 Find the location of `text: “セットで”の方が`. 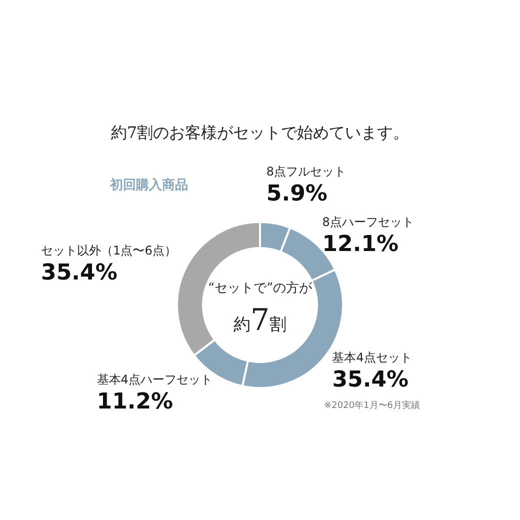

text: “セットで”の方が is located at coordinates (261, 288).